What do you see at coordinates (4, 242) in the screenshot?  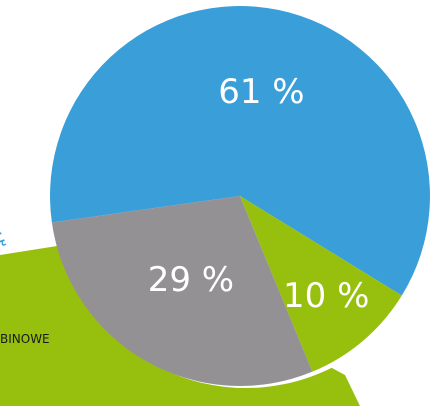 I see `curved-text-fragment: ODĘ` at bounding box center [4, 242].